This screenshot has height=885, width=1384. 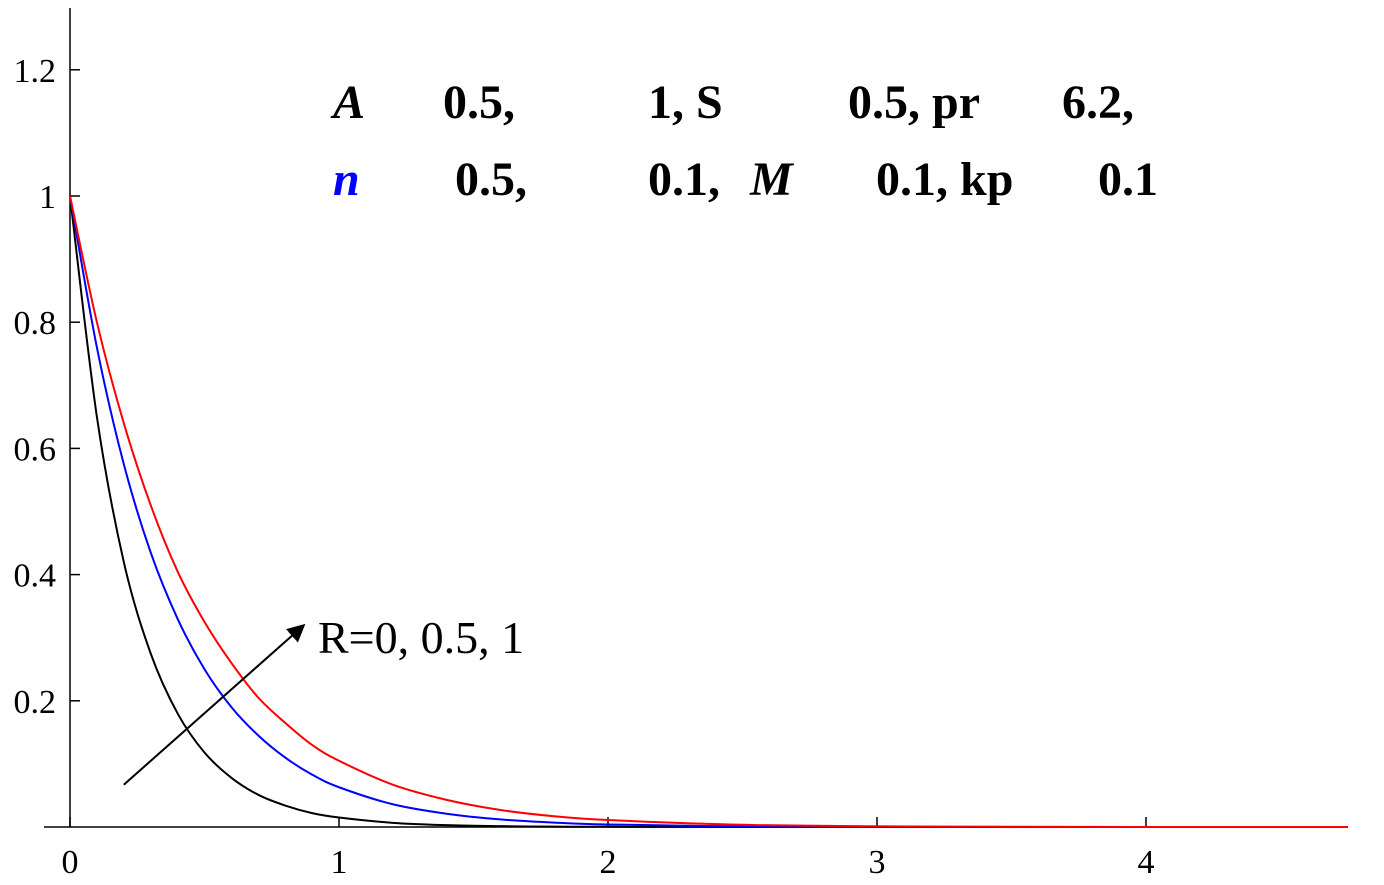 I want to click on param-n-symbol: n, so click(x=346, y=179).